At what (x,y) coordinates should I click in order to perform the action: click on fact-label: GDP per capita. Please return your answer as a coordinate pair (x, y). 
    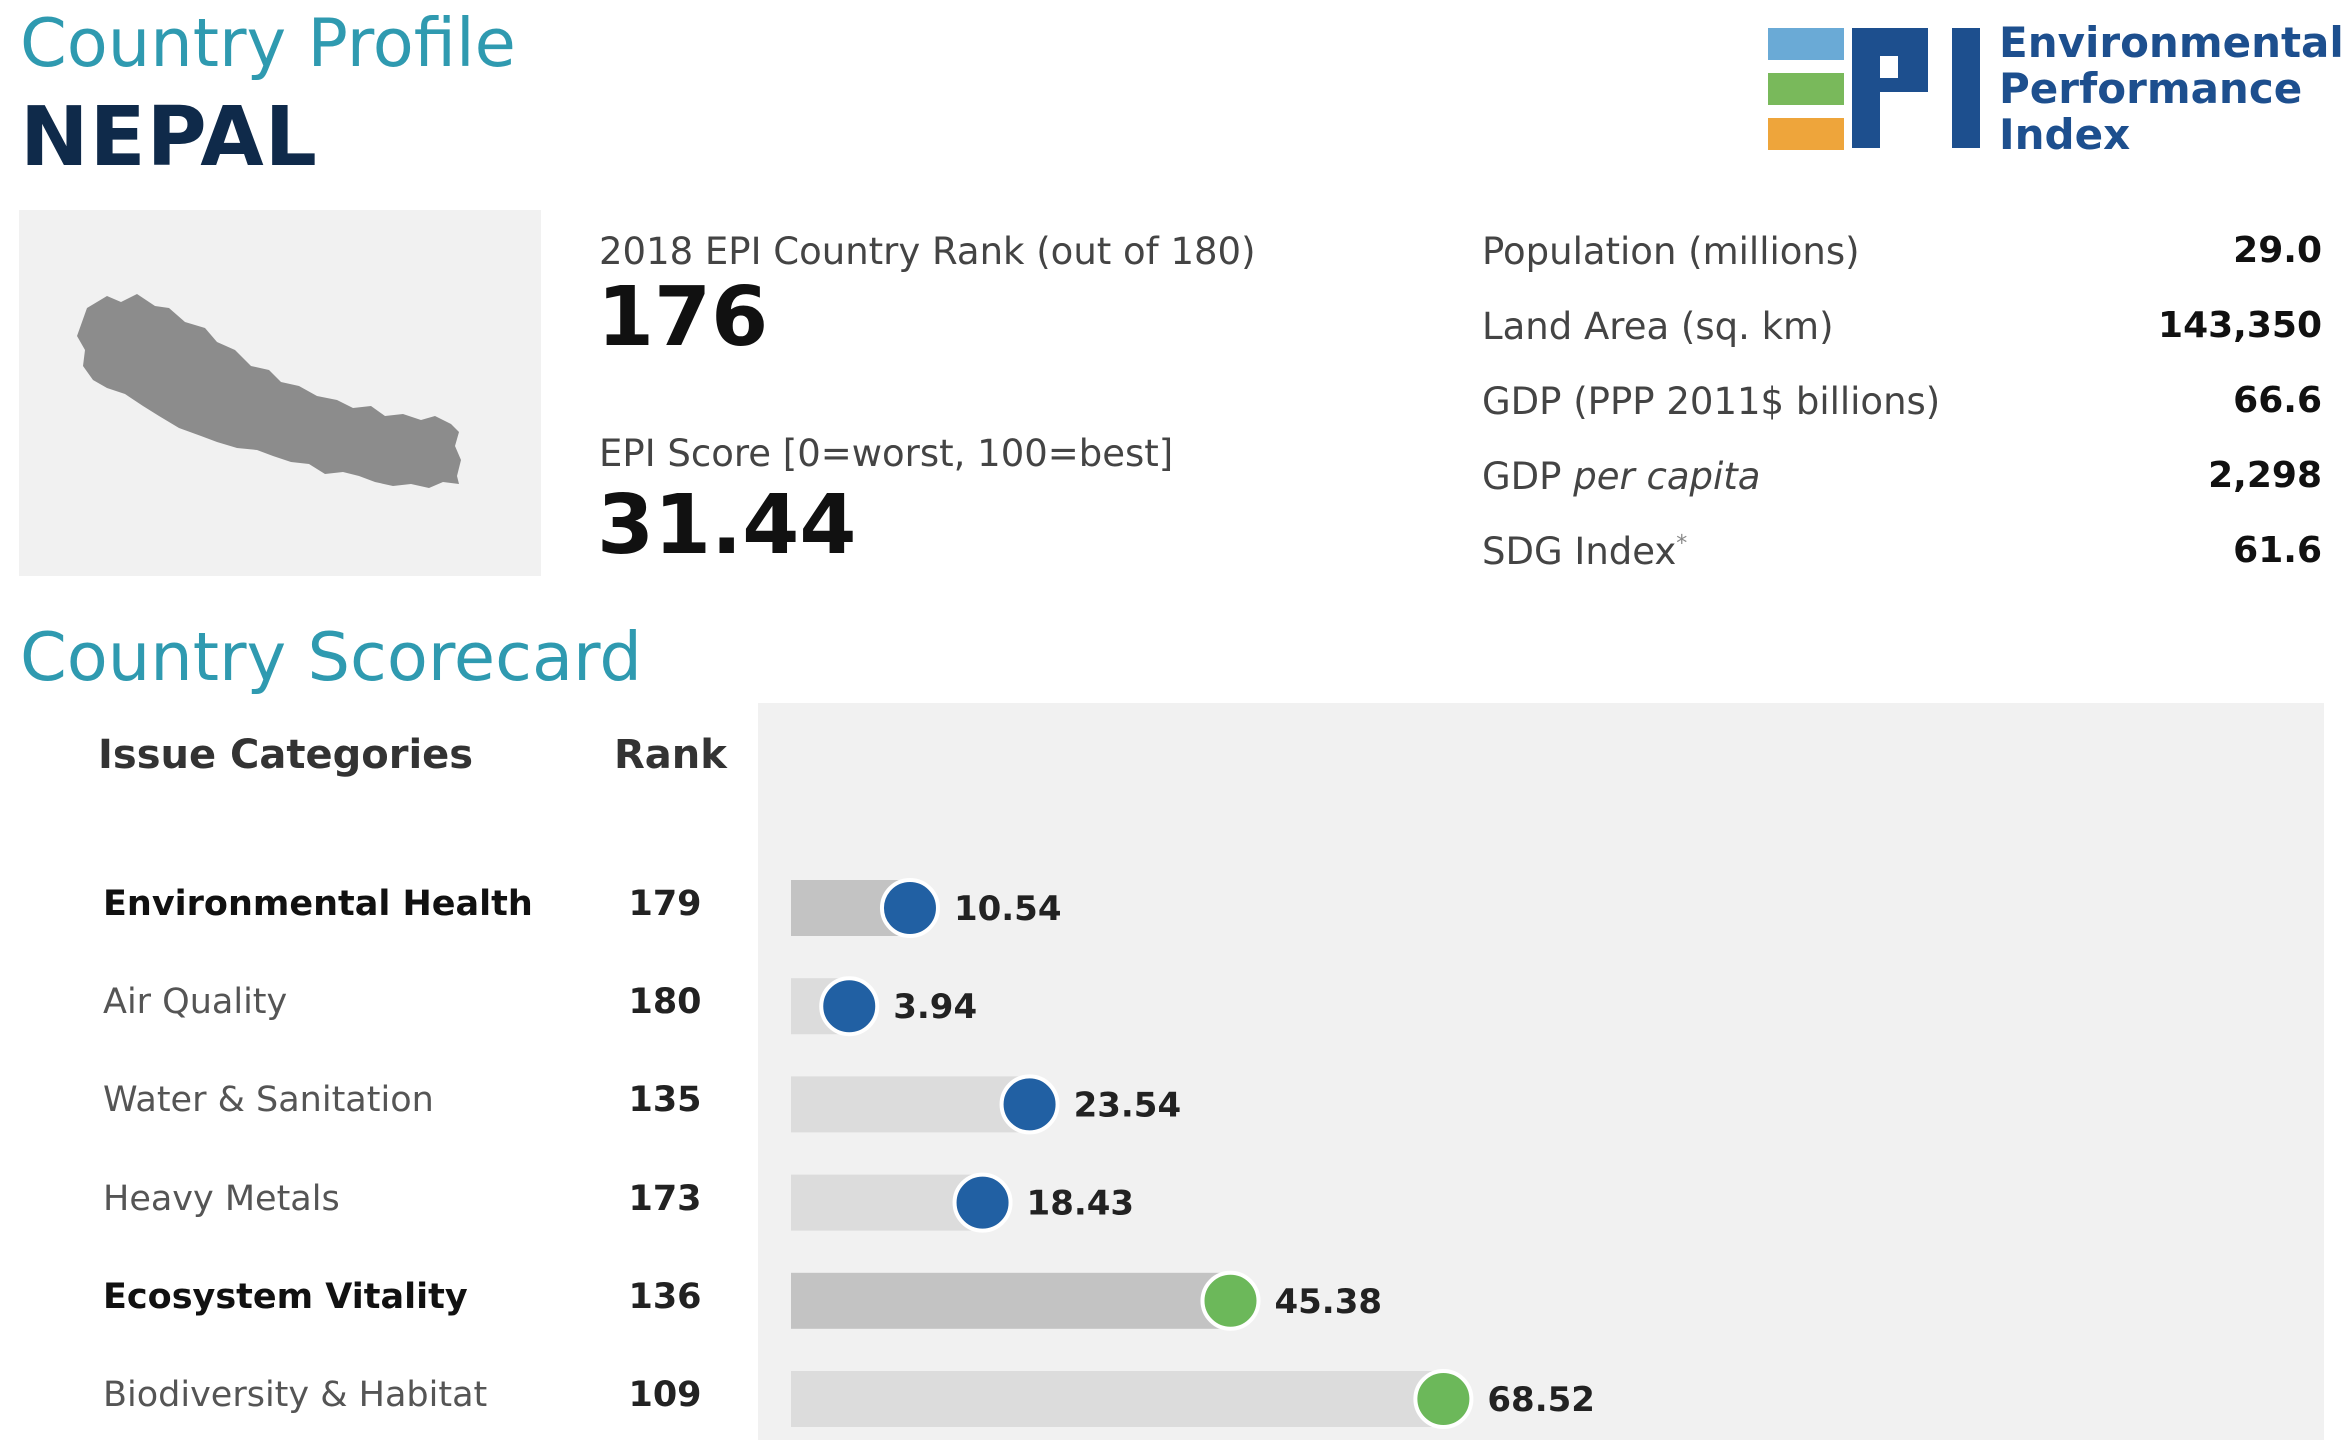
    Looking at the image, I should click on (1621, 476).